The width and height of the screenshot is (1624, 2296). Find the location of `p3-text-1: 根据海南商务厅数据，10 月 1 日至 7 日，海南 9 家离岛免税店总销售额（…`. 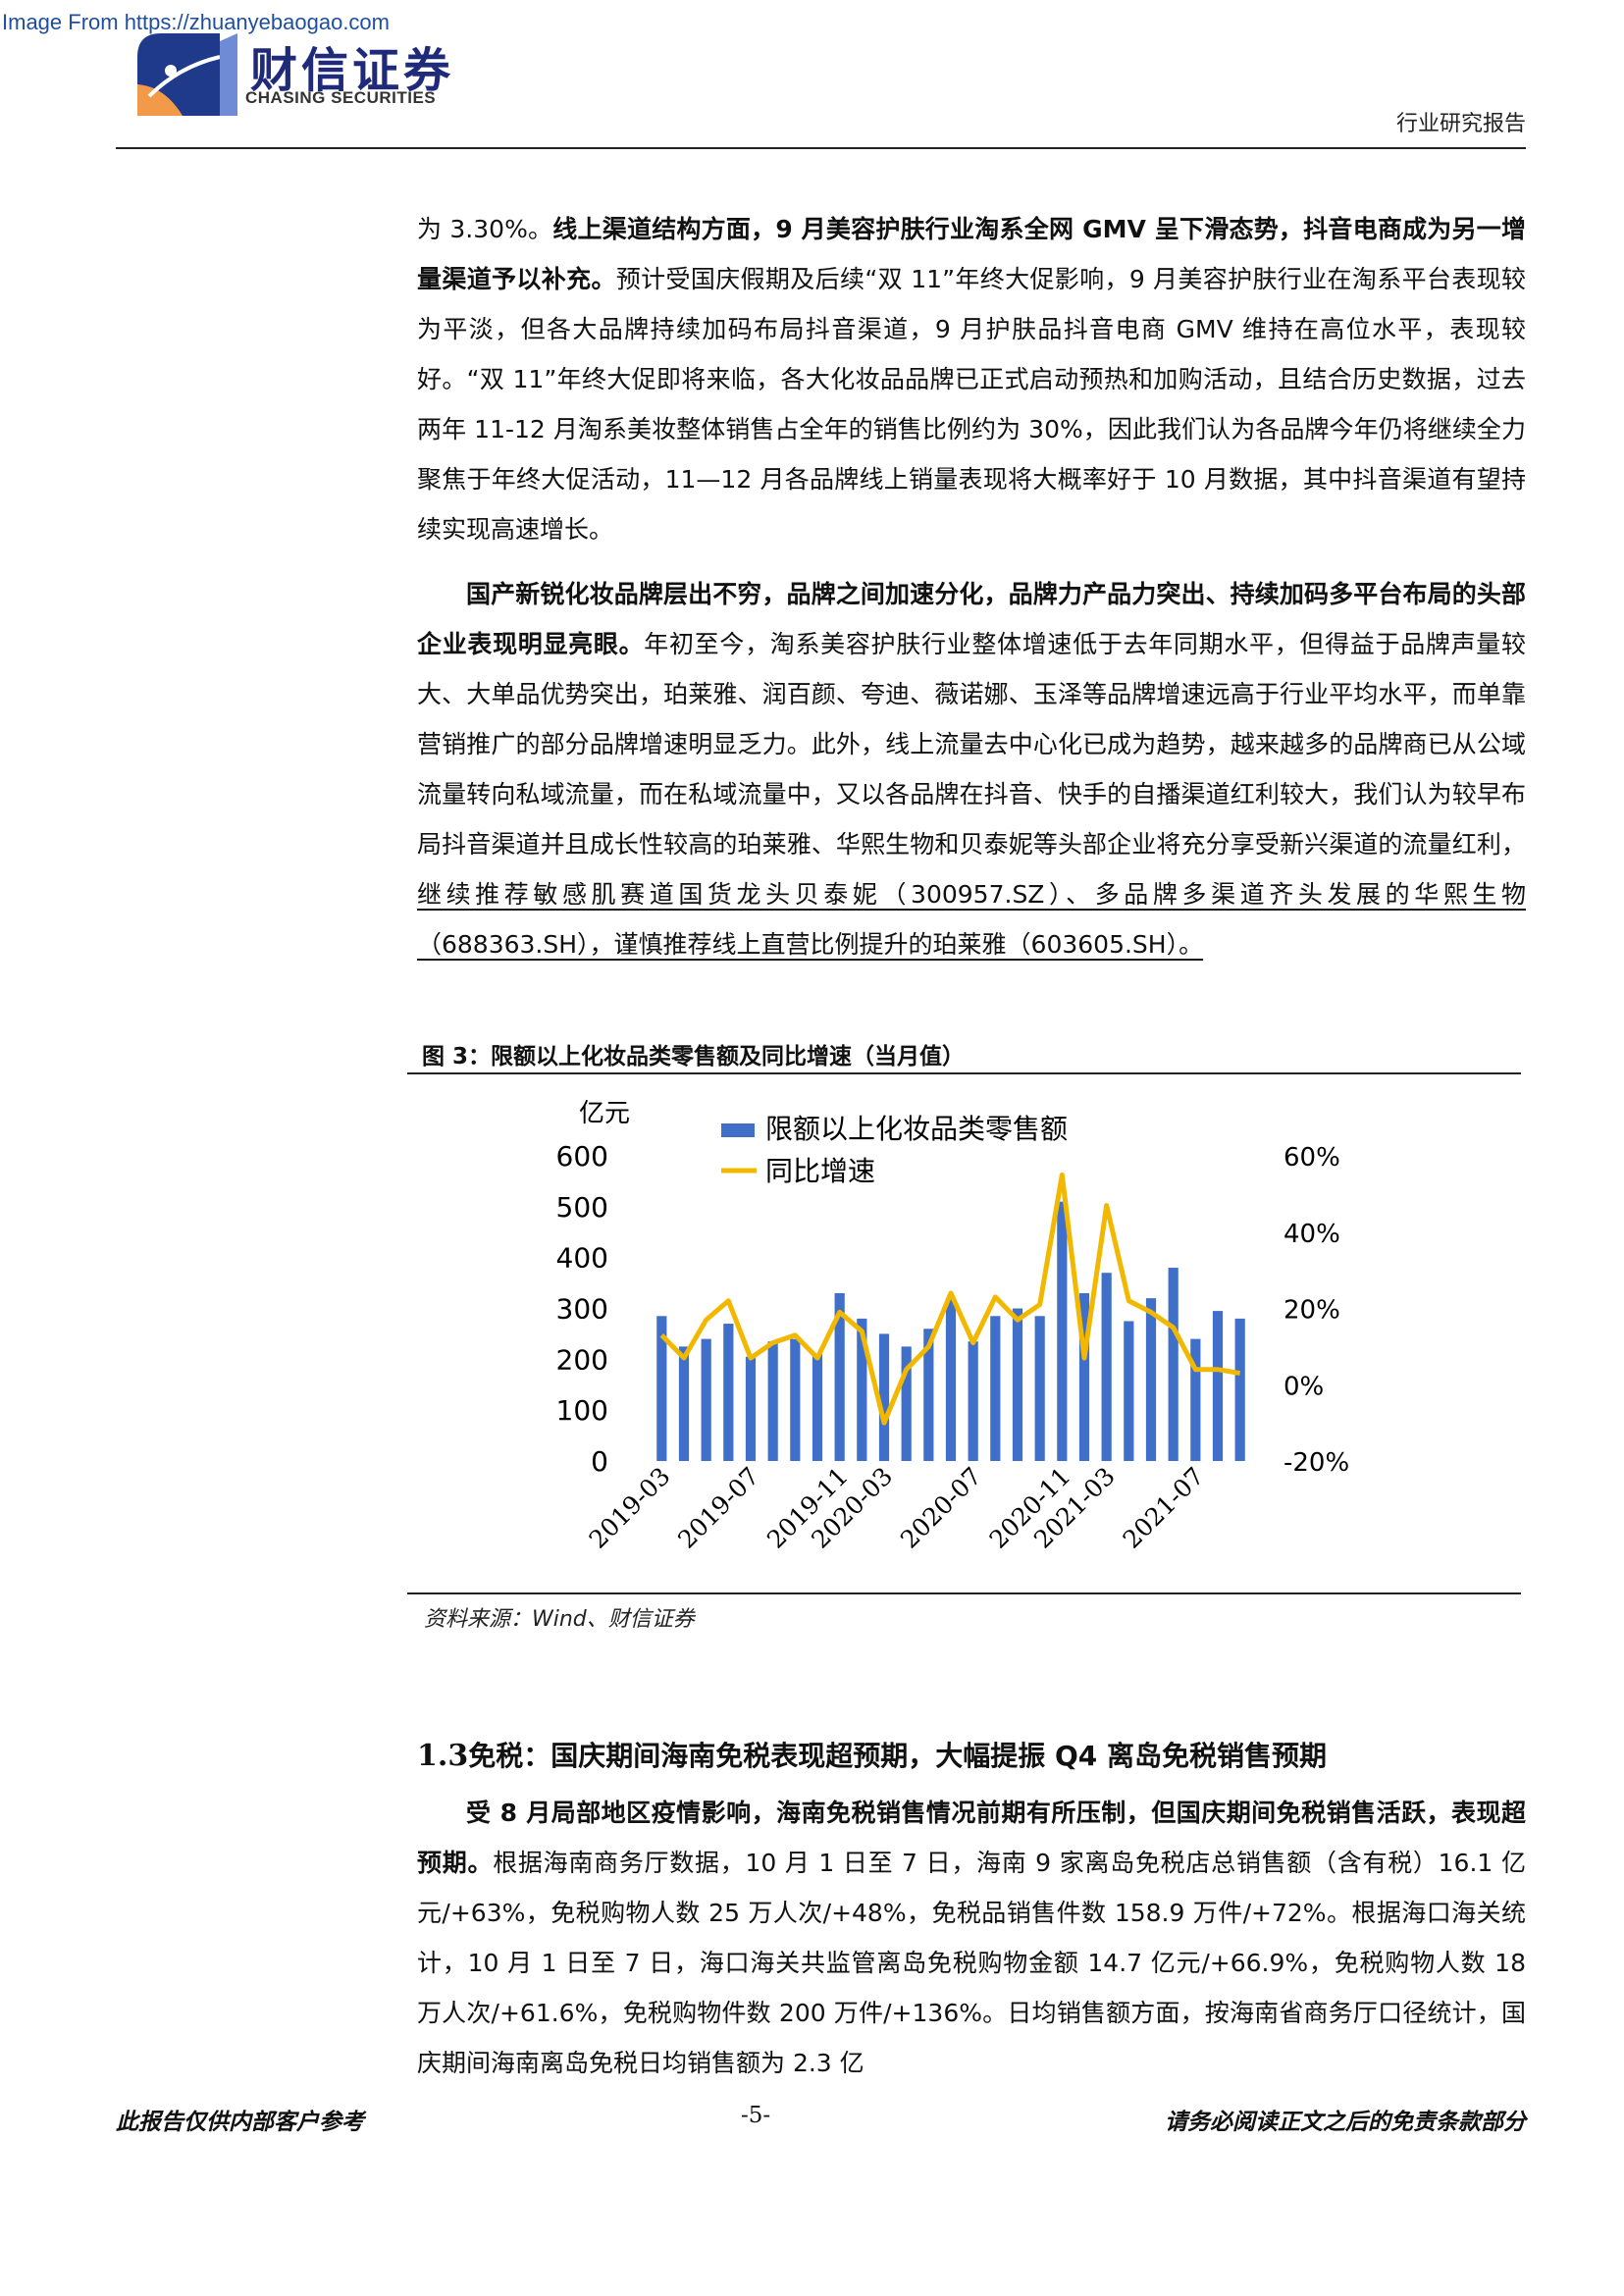

p3-text-1: 根据海南商务厅数据，10 月 1 日至 7 日，海南 9 家离岛免税店总销售额（… is located at coordinates (971, 1963).